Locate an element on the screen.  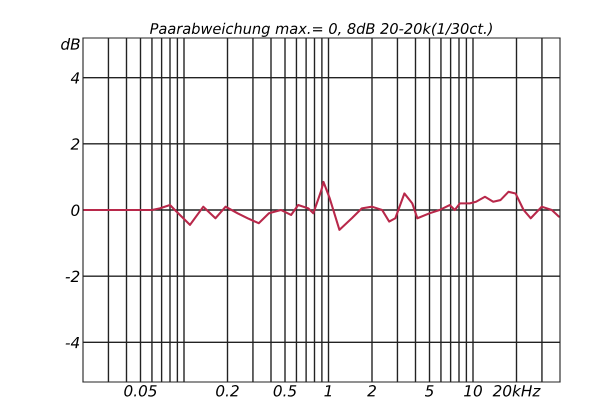
y-axis-title: dB is located at coordinates (70, 44).